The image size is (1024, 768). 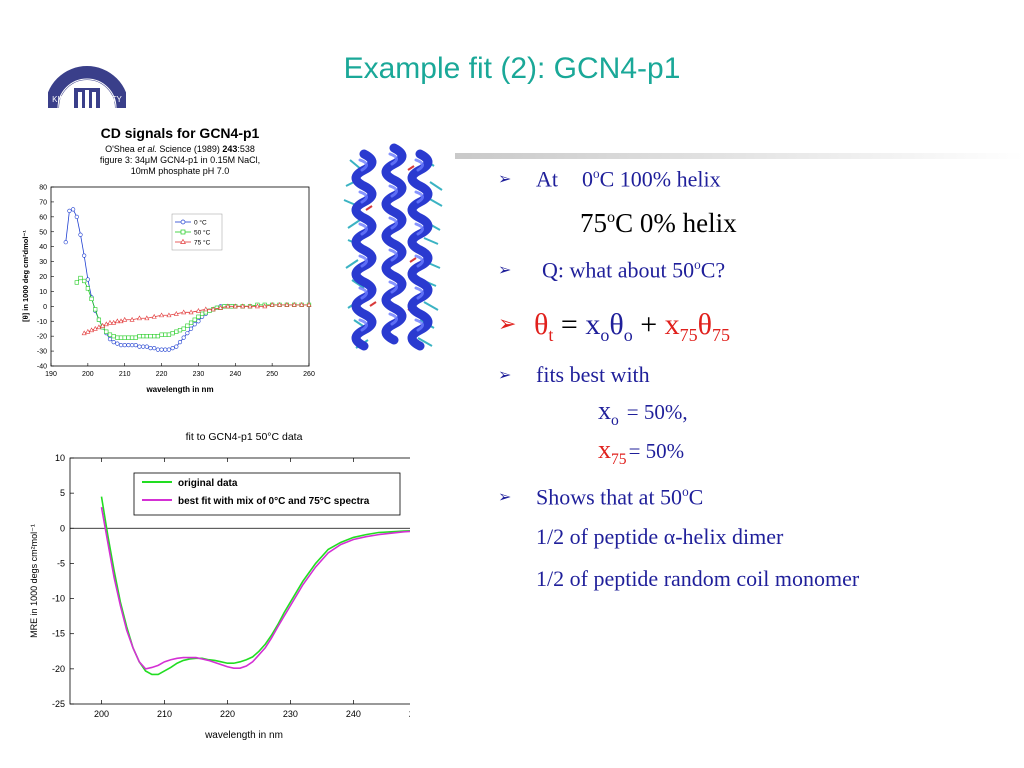 I want to click on chart1-x-tick-label: 220, so click(x=162, y=374).